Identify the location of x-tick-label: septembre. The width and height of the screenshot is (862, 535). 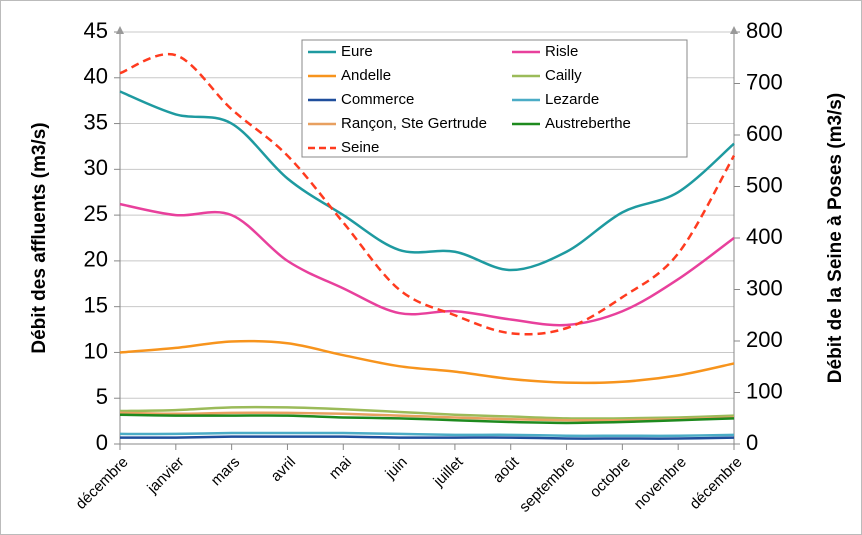
(547, 485).